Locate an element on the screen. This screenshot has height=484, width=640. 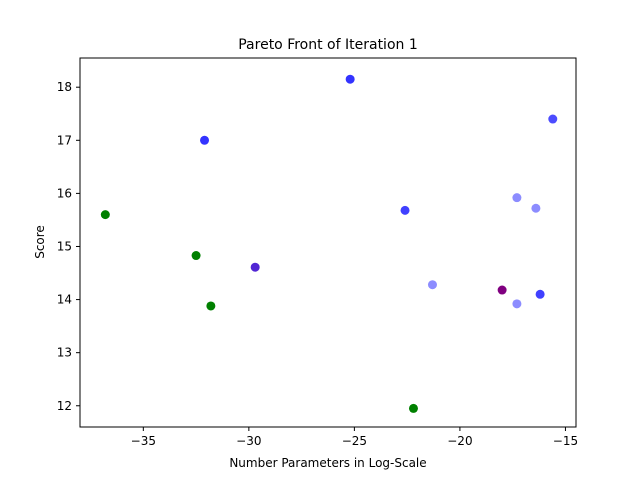
chart-title: Pareto Front of Iteration 1 is located at coordinates (328, 45).